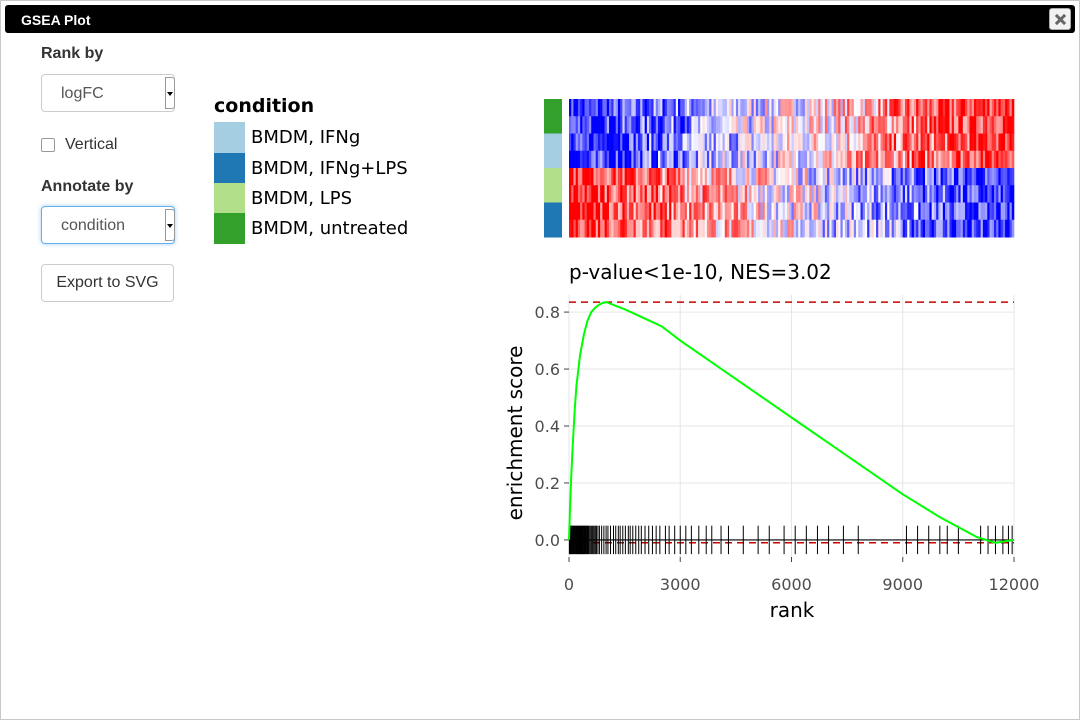 Image resolution: width=1080 pixels, height=720 pixels. I want to click on annotate-by-label: Annotate by, so click(87, 186).